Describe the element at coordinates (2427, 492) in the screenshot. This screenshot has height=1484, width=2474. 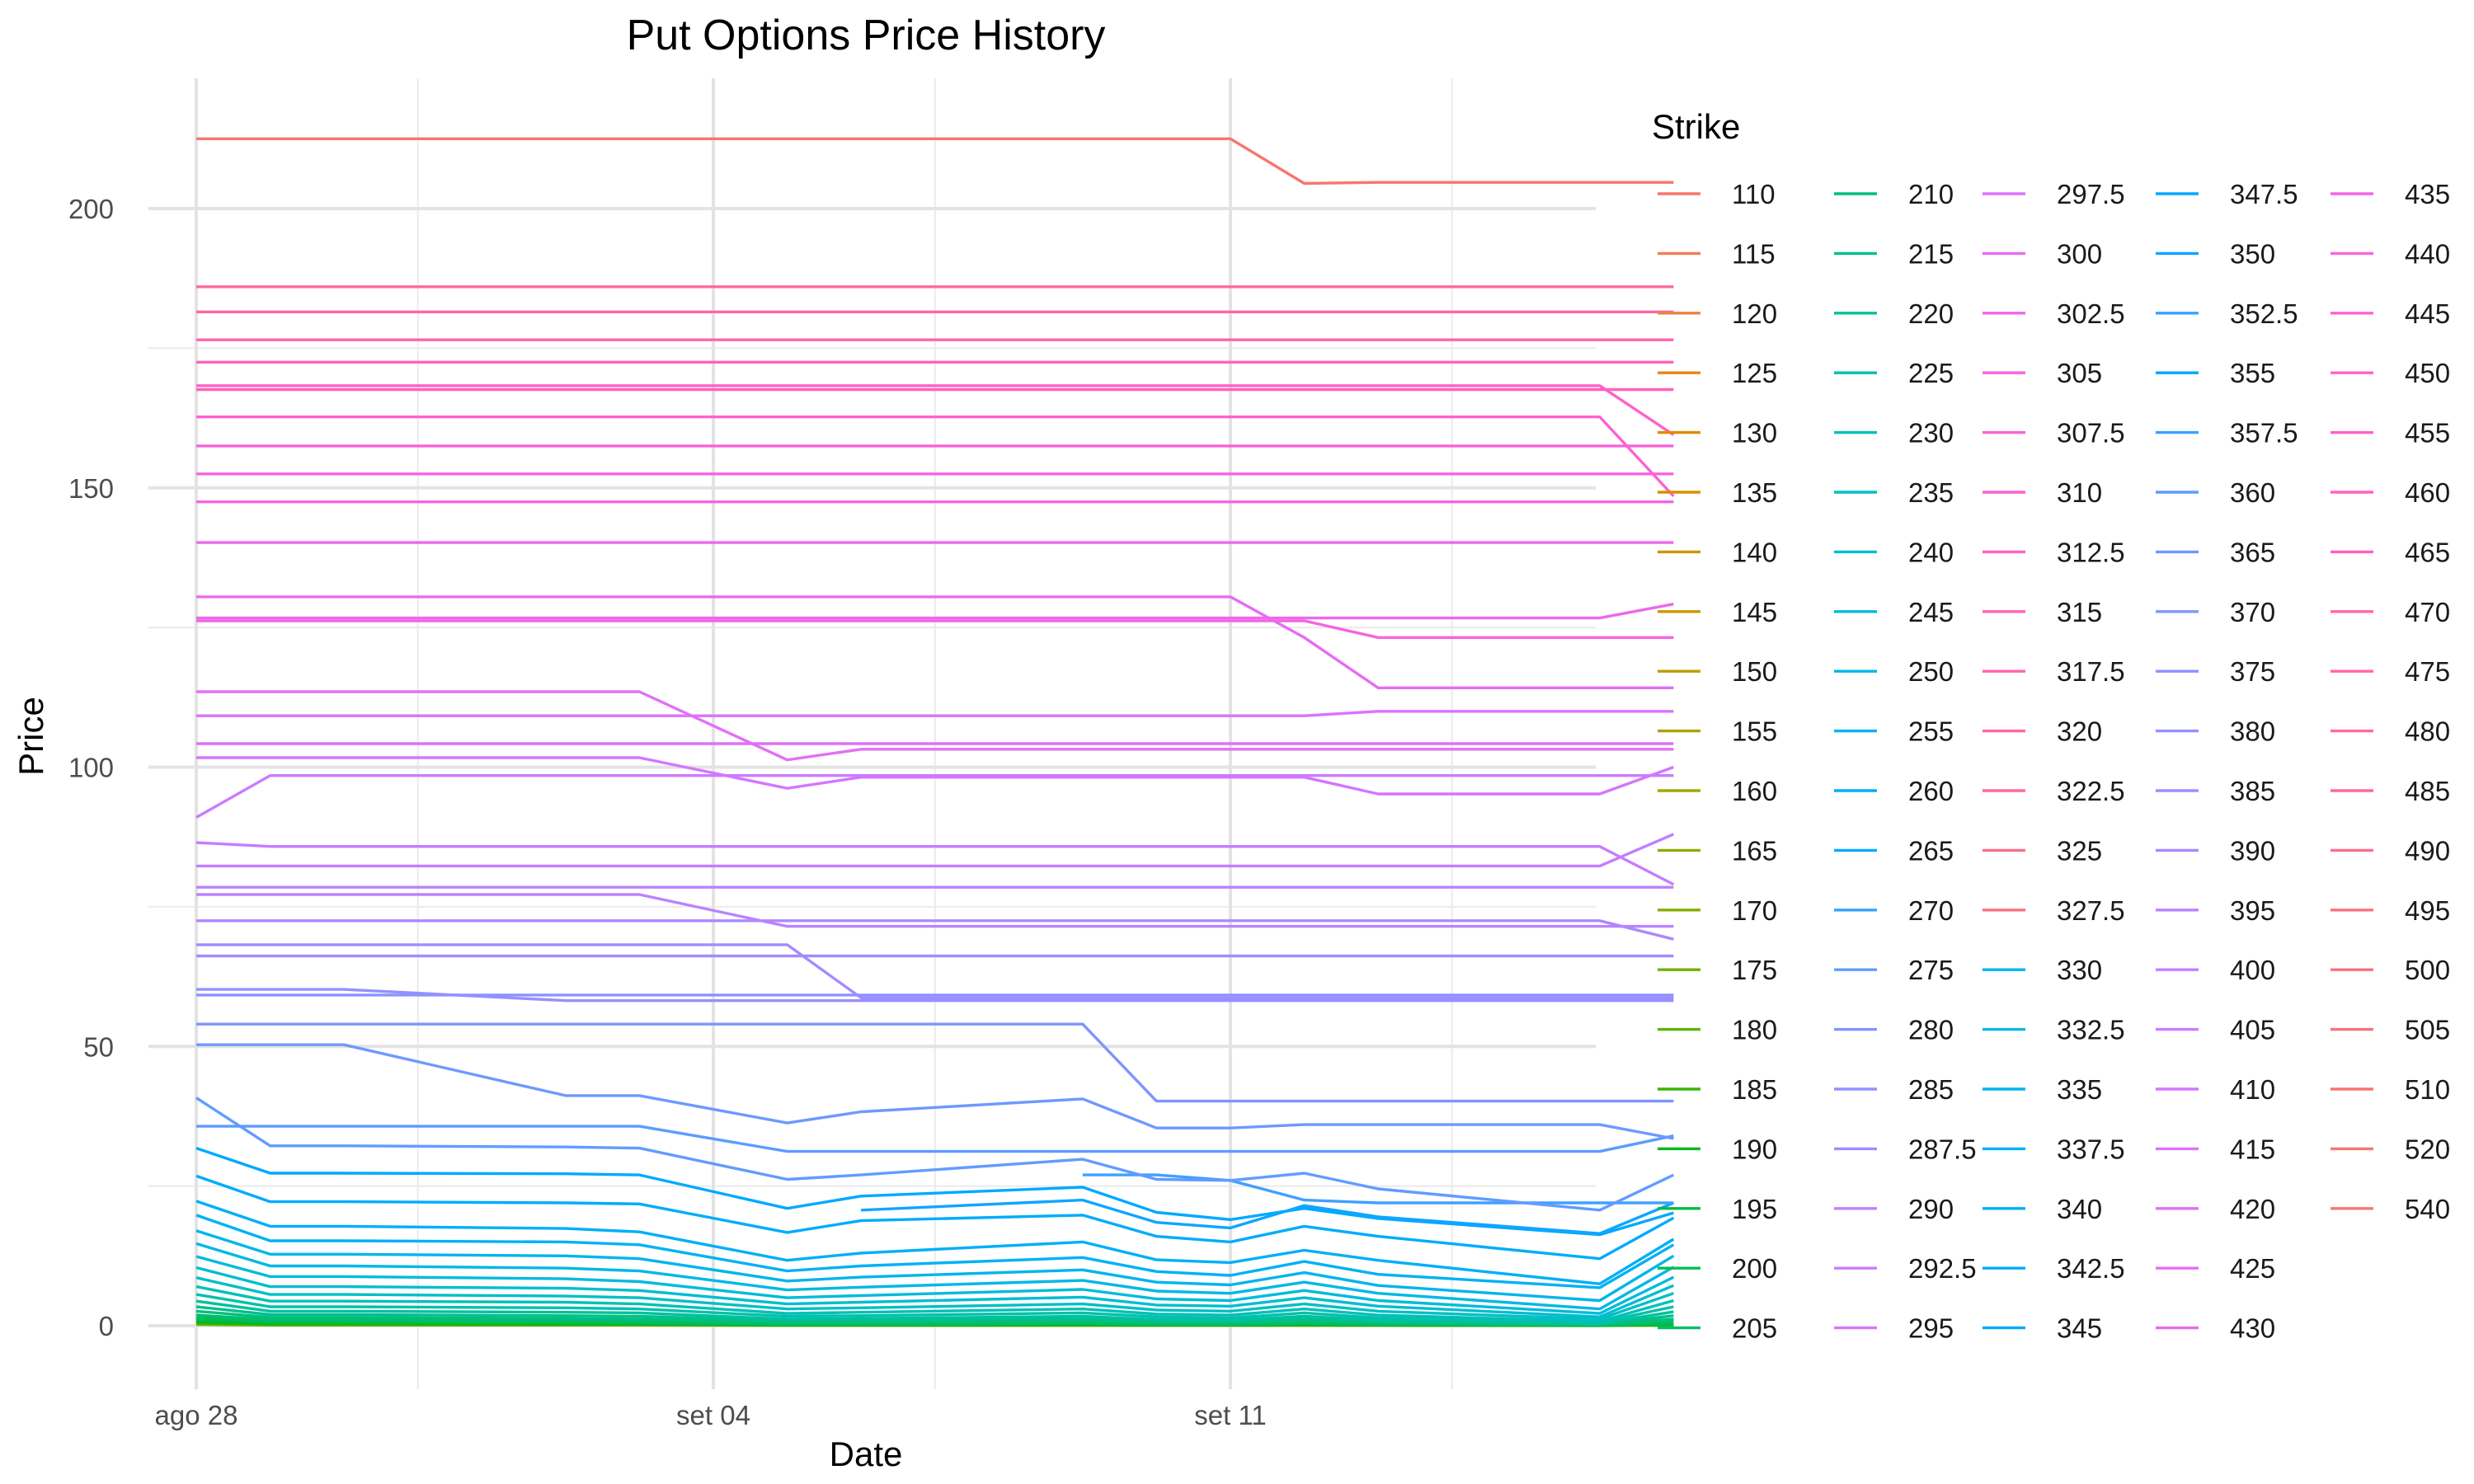
I see `legend-label: 460` at that location.